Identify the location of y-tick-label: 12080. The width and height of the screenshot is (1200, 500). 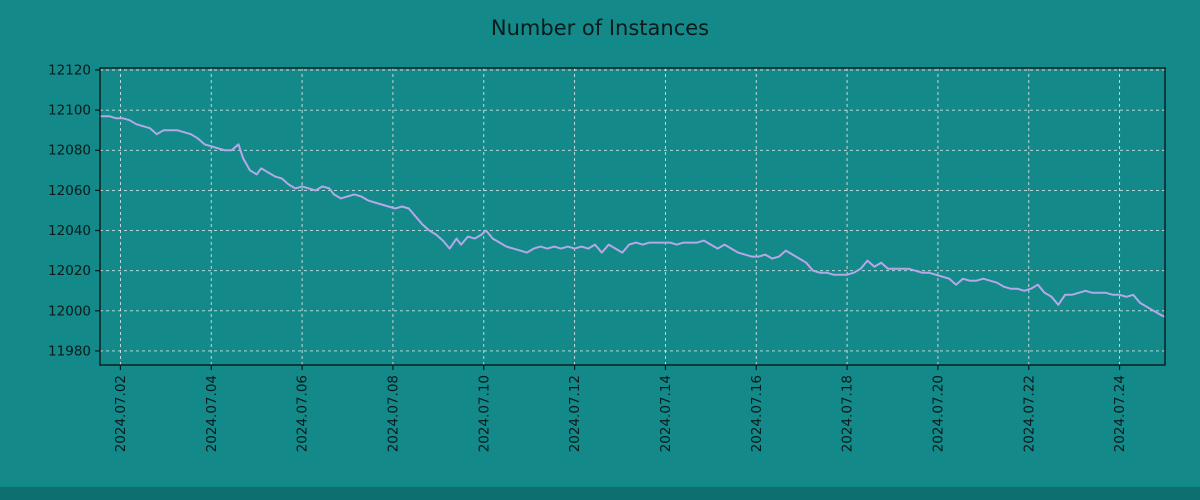
(69, 151).